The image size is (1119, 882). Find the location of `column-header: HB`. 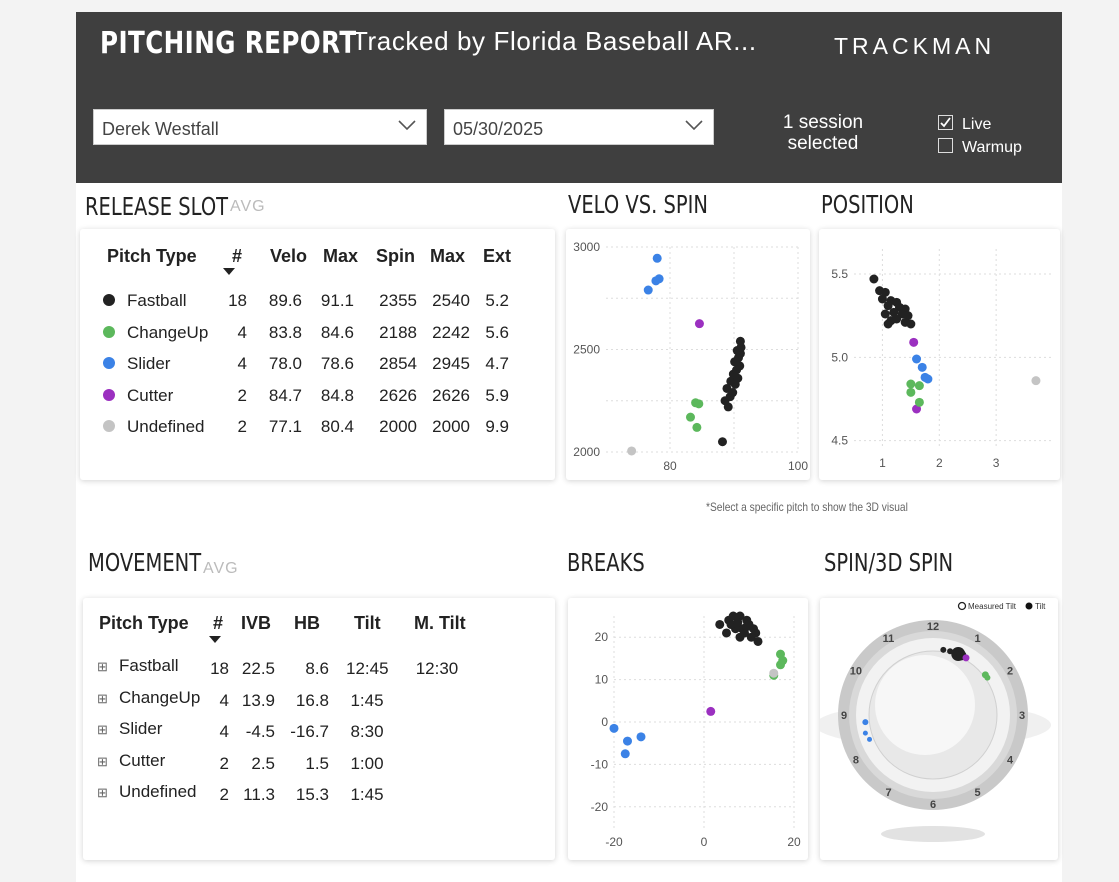

column-header: HB is located at coordinates (307, 623).